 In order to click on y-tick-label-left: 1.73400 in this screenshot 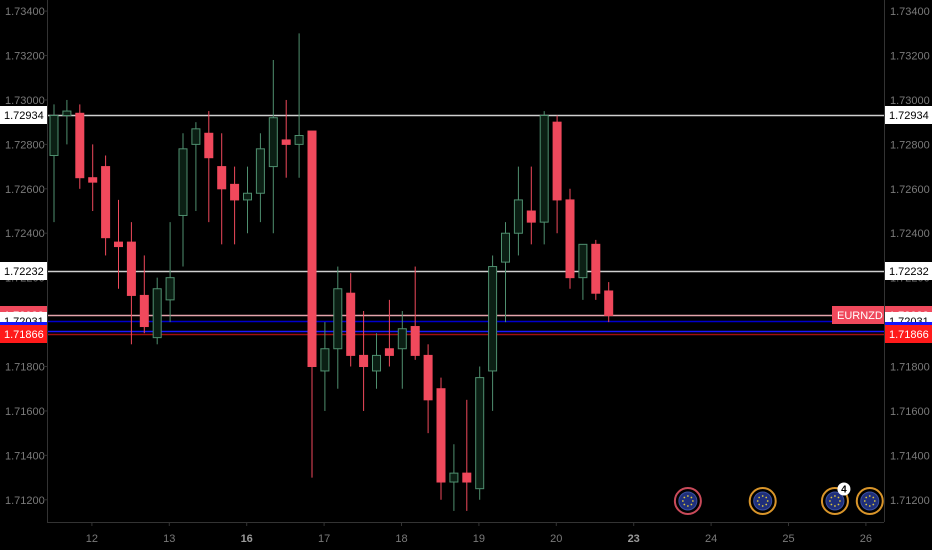, I will do `click(25, 12)`.